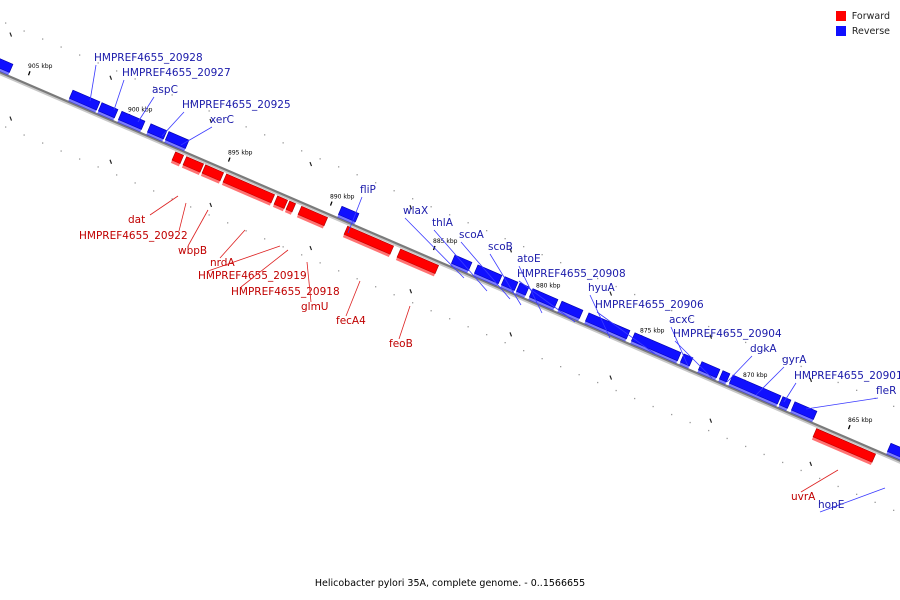  What do you see at coordinates (652, 330) in the screenshot?
I see `kbp-tick-label: 875 kbp` at bounding box center [652, 330].